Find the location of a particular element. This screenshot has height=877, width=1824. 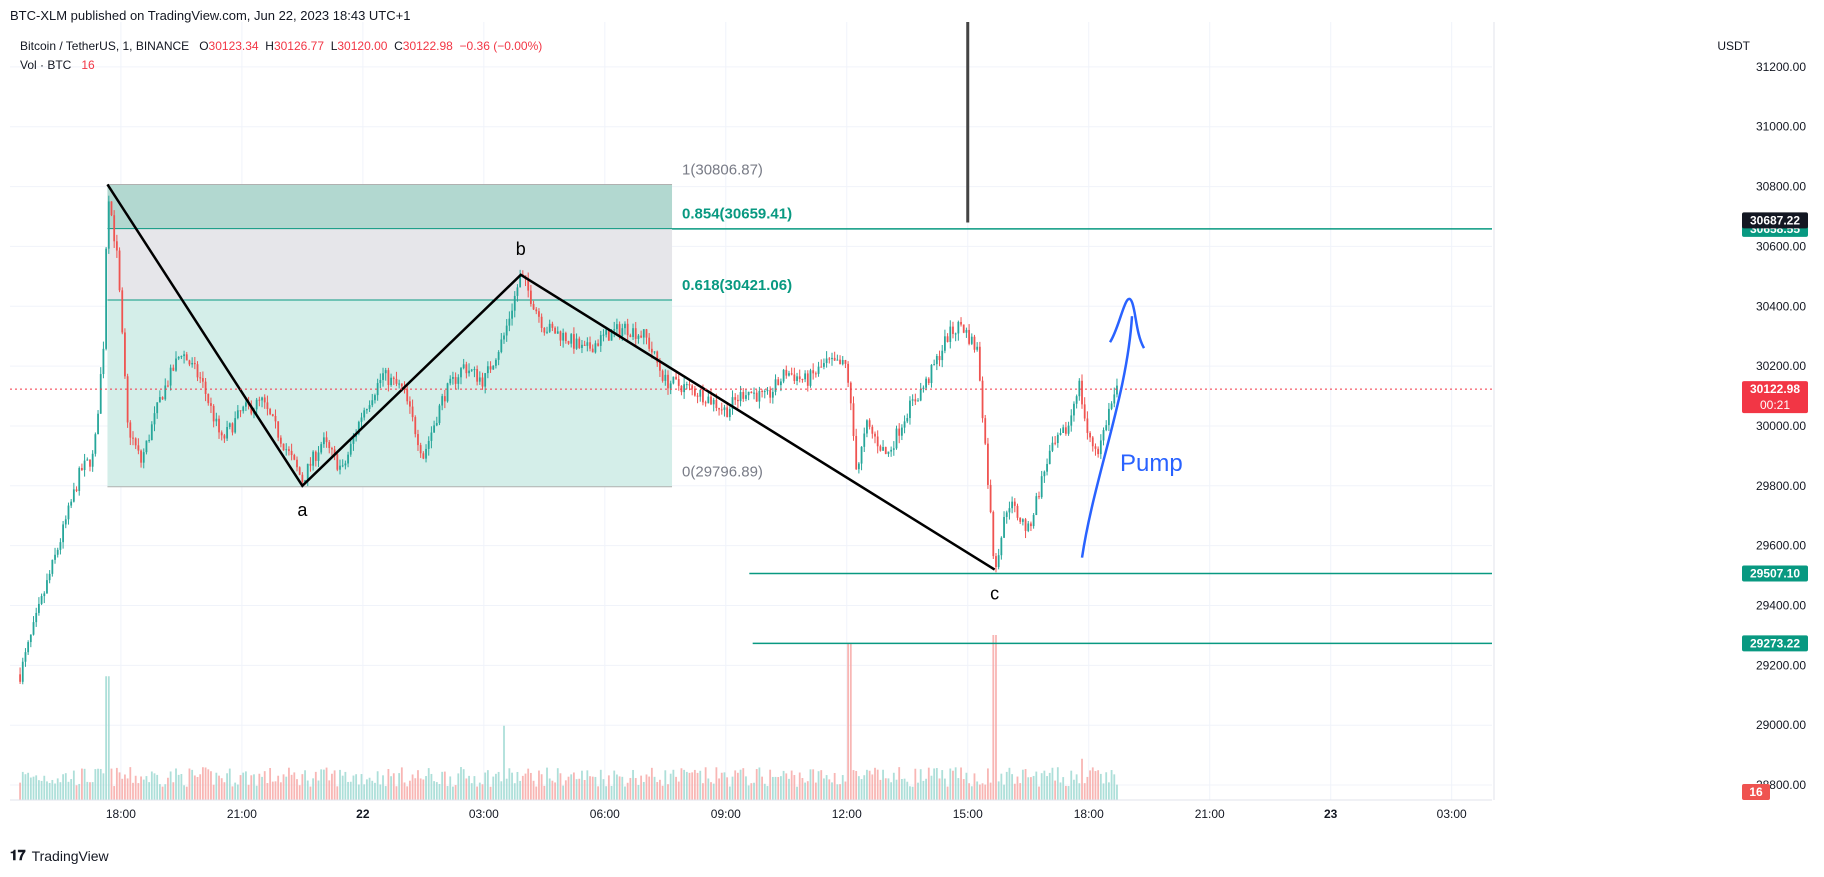

symbol-name: Bitcoin / TetherUS, 1, BINANCE is located at coordinates (105, 46).